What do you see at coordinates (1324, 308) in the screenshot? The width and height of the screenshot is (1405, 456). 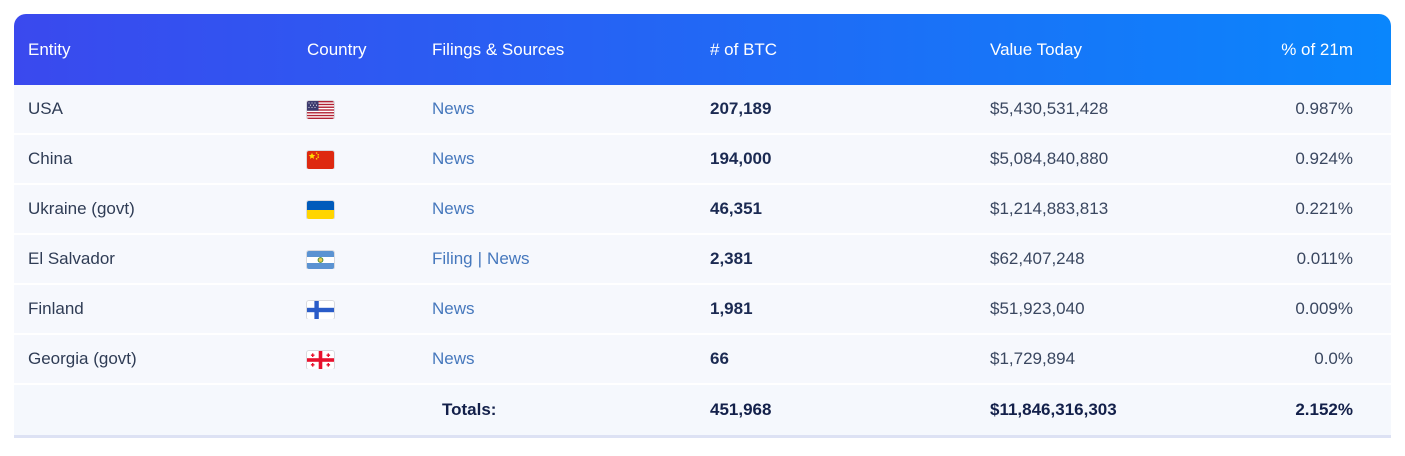 I see `pct-of-21m: 0.009%` at bounding box center [1324, 308].